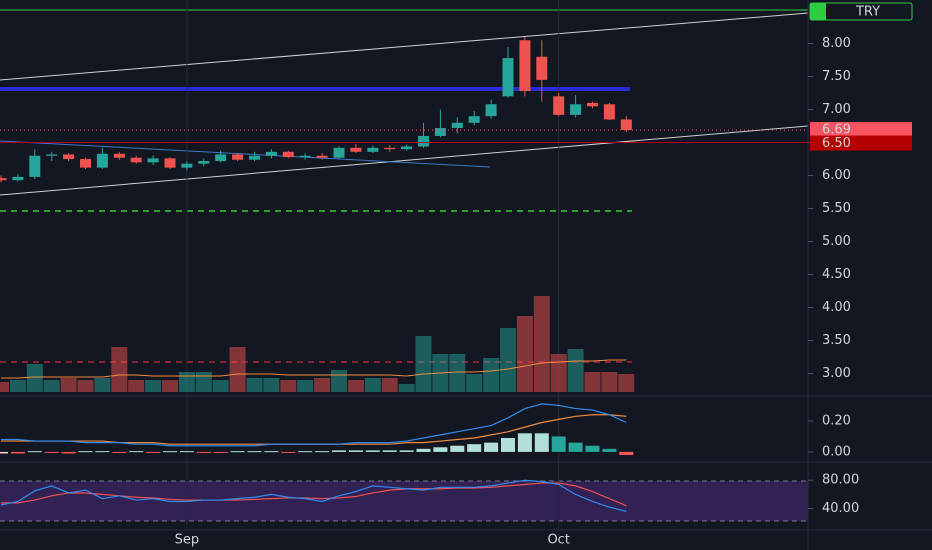 This screenshot has width=932, height=550. I want to click on last-price-label: 6.69, so click(836, 130).